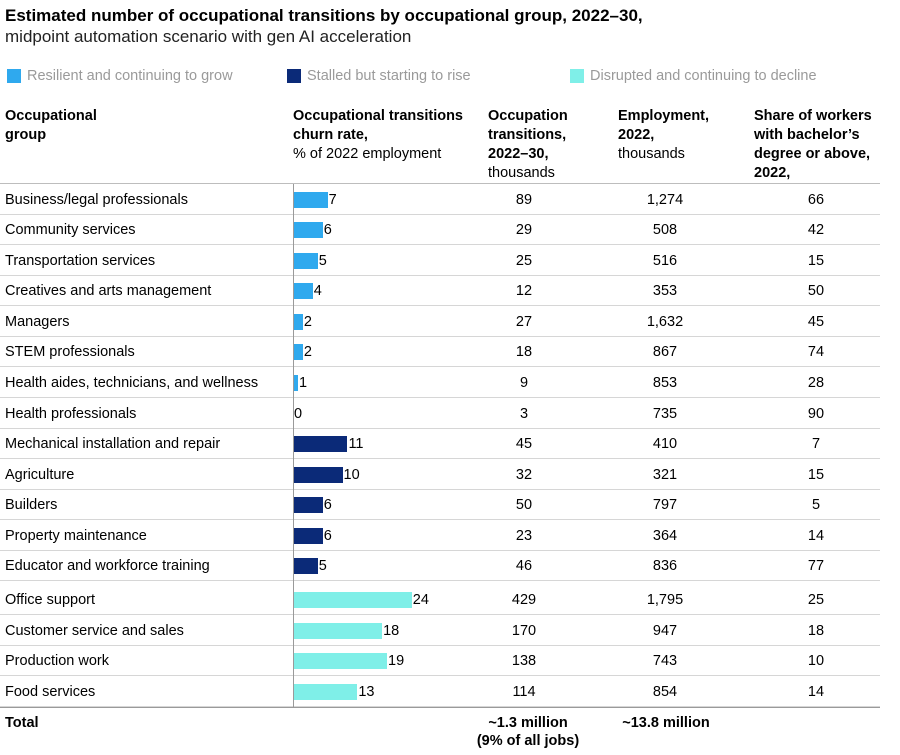 Image resolution: width=900 pixels, height=755 pixels. I want to click on row-label: Customer service and sales, so click(94, 631).